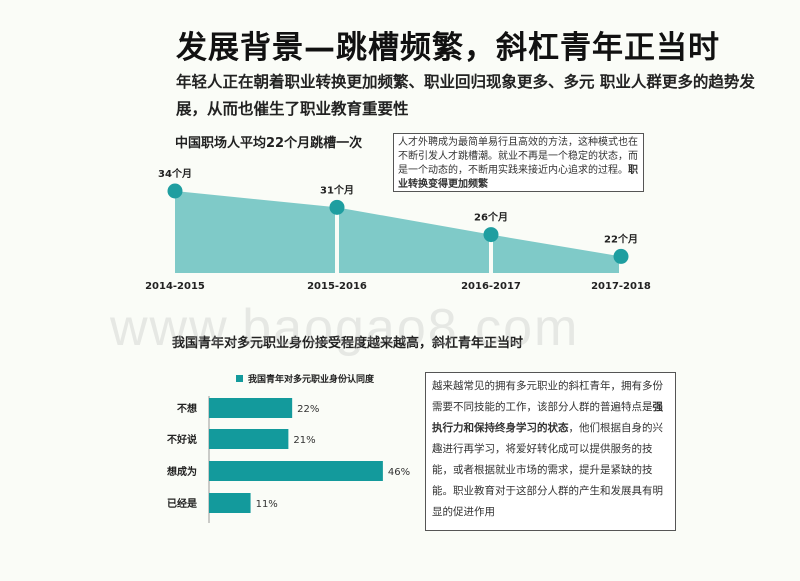 The width and height of the screenshot is (800, 581). Describe the element at coordinates (311, 379) in the screenshot. I see `legend-label: 我国青年对多元职业身份认同度` at that location.